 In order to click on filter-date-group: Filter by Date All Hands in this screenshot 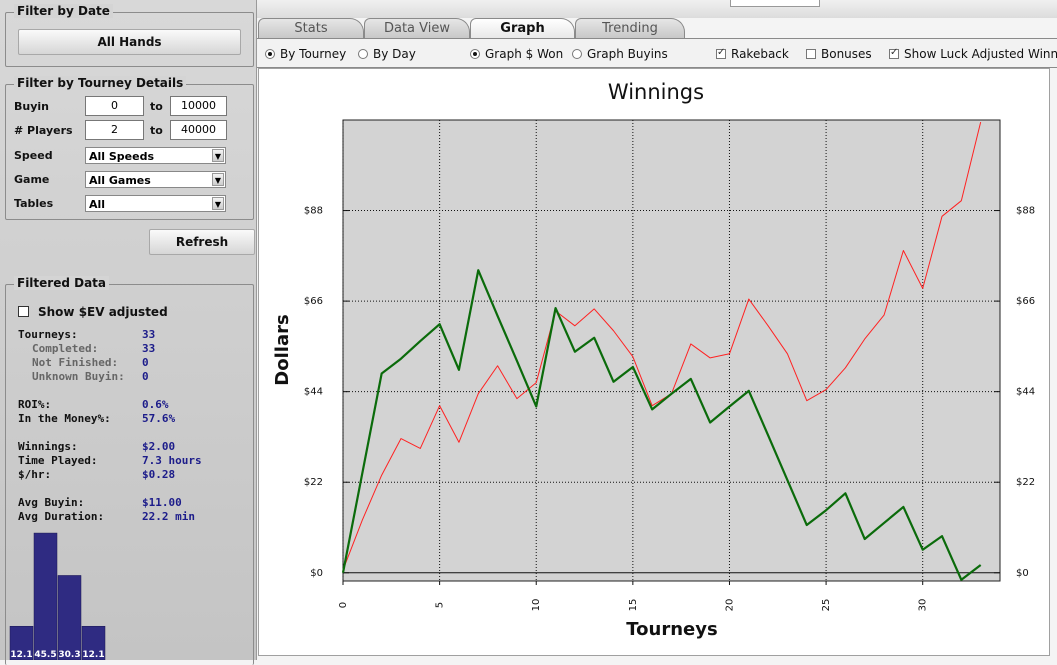, I will do `click(129, 35)`.